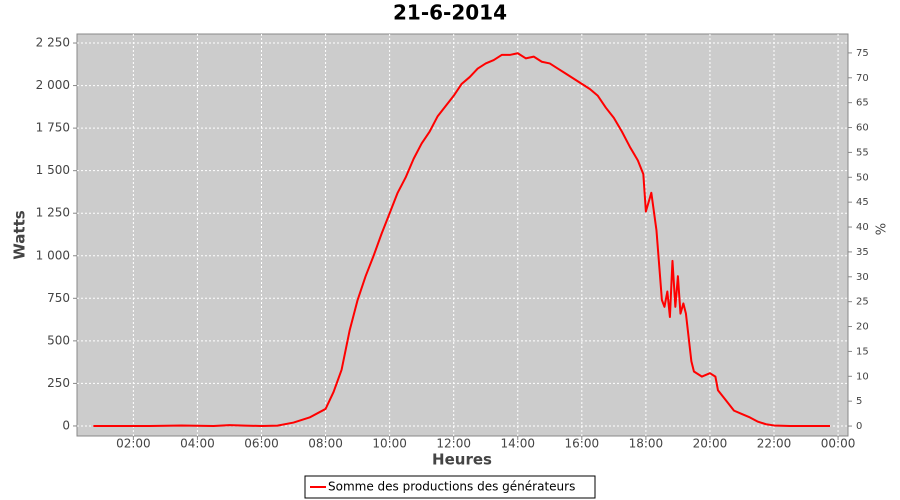  Describe the element at coordinates (582, 444) in the screenshot. I see `x-tick-label: 16:00` at that location.